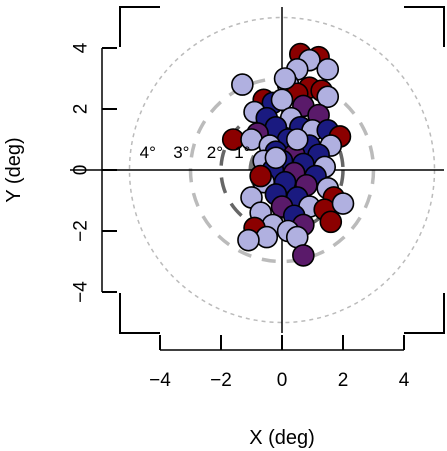 The width and height of the screenshot is (447, 451). What do you see at coordinates (181, 152) in the screenshot?
I see `ring-label-3deg: 3°` at bounding box center [181, 152].